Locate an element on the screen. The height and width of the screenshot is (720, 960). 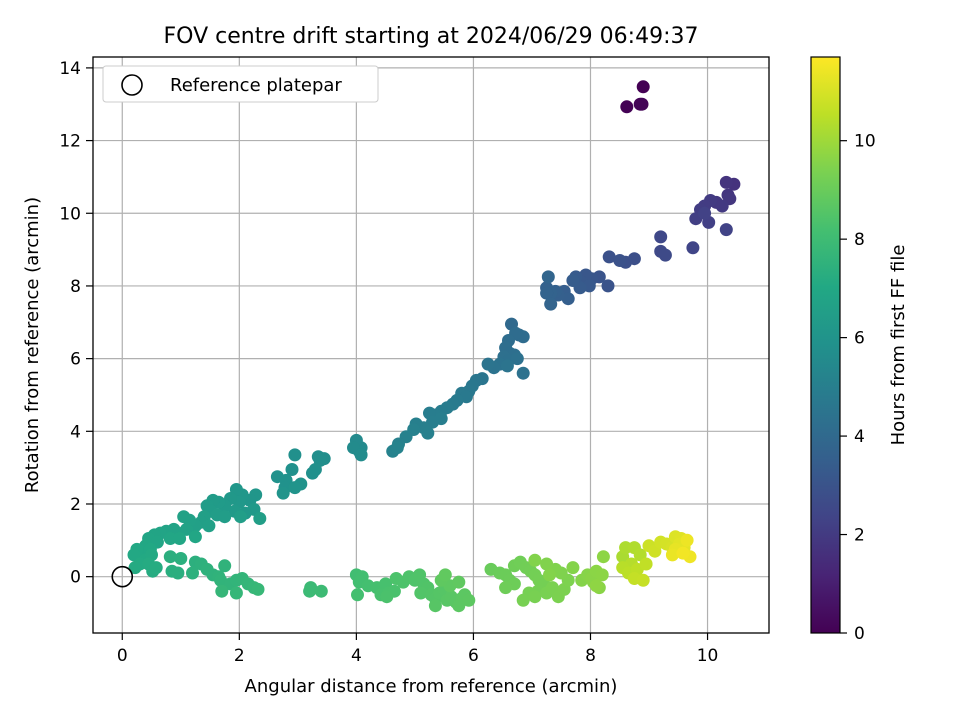
colorbar-gradient is located at coordinates (825, 345).